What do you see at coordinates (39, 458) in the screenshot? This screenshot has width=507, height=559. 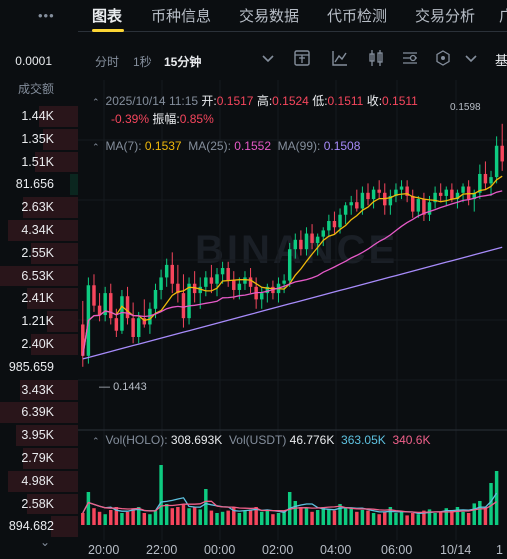 I see `trade-row: 2.79K` at bounding box center [39, 458].